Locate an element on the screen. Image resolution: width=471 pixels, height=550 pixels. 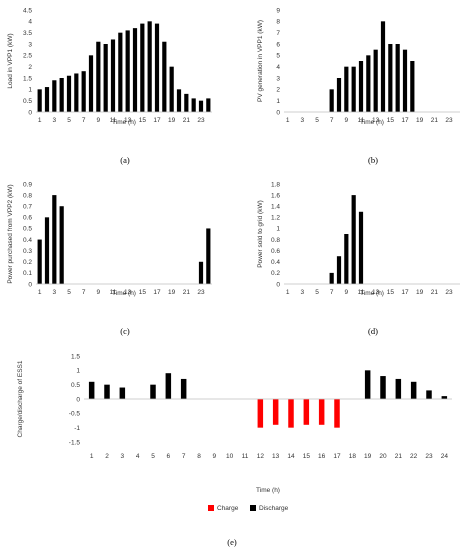
x-tick-label: 21 is located at coordinates (187, 120).